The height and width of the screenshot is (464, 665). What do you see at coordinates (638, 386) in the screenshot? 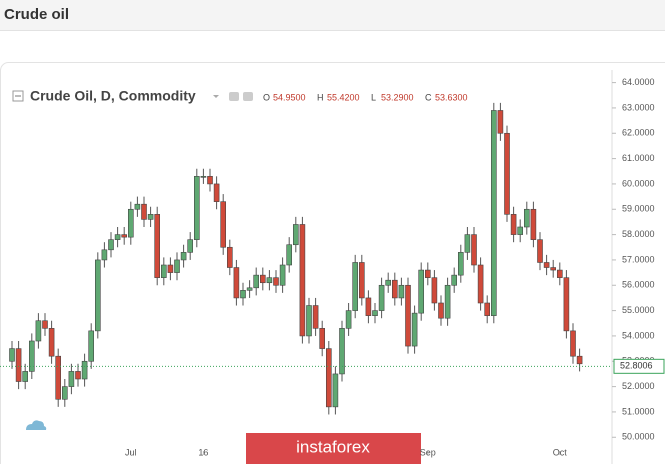
I see `y-tick-label: 52.0000` at bounding box center [638, 386].